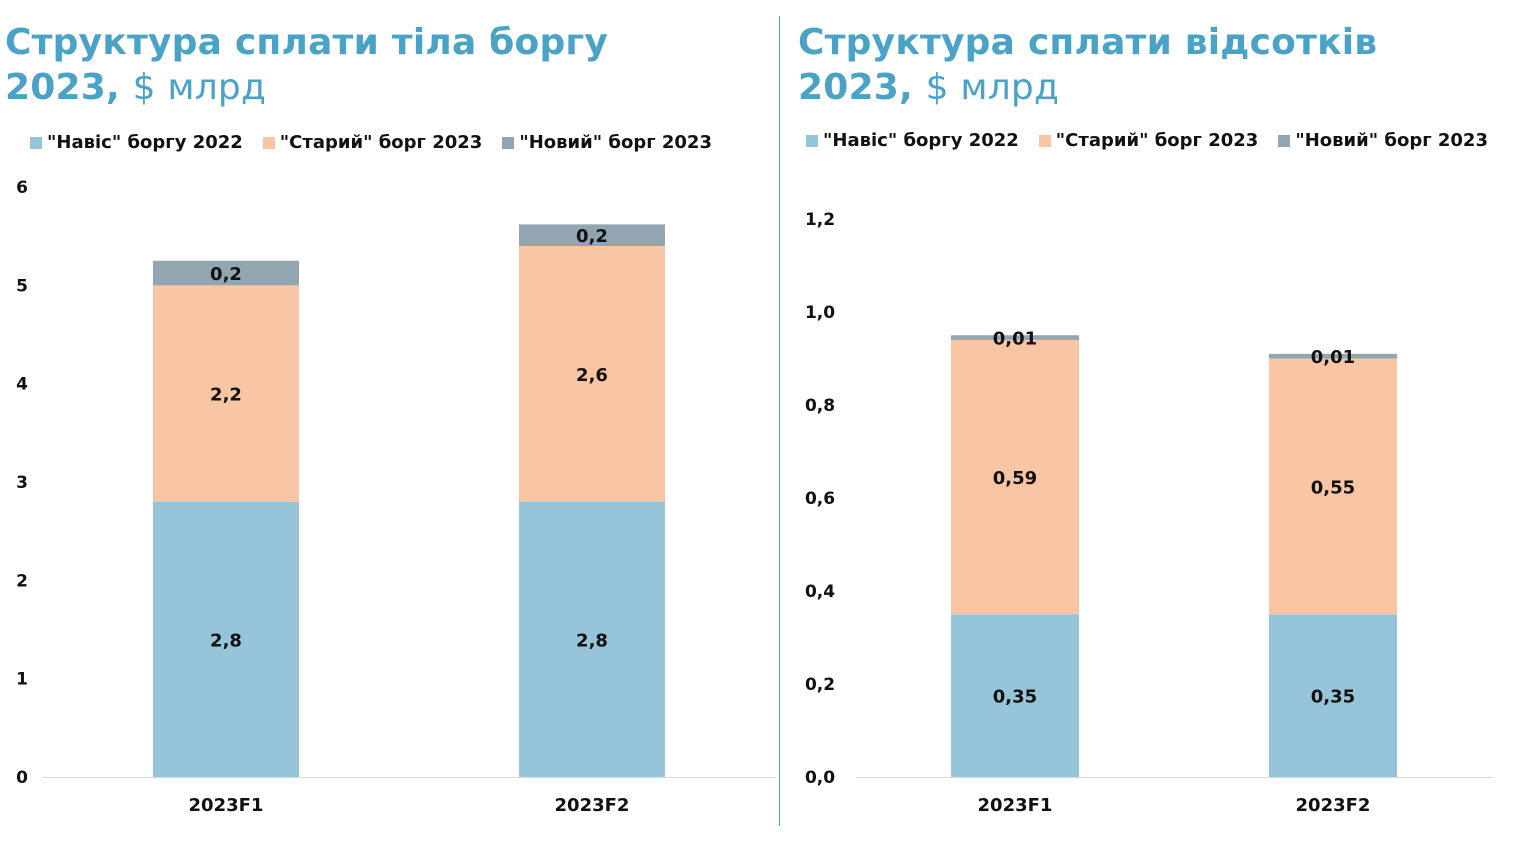  Describe the element at coordinates (22, 385) in the screenshot. I see `y-tick-label: 4` at that location.